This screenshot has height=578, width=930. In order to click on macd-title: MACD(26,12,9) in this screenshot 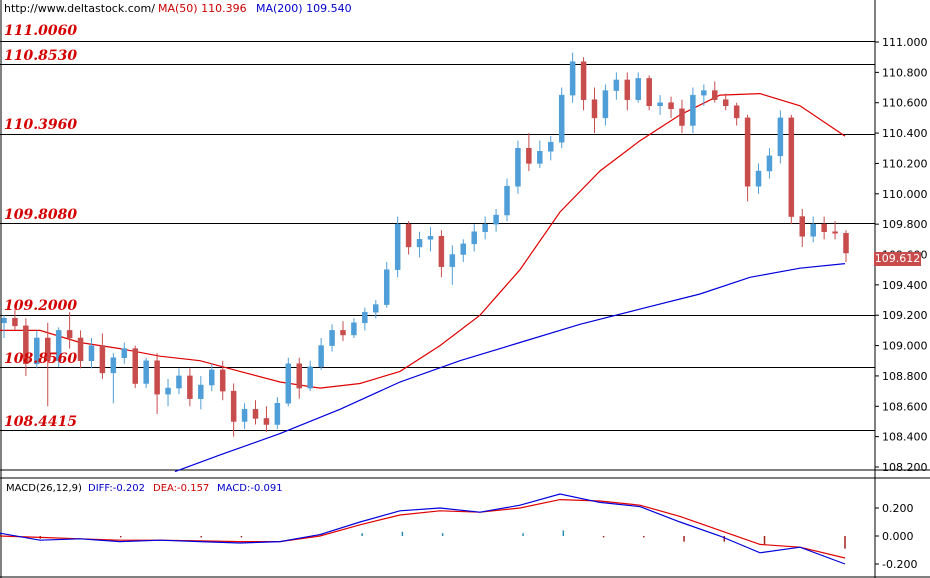, I will do `click(44, 488)`.